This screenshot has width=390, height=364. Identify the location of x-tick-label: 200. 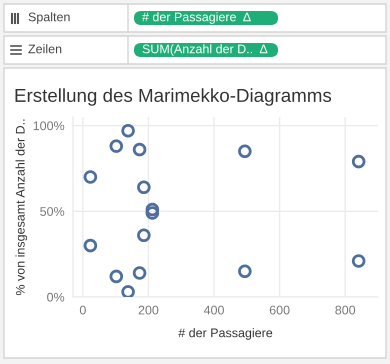
(148, 310).